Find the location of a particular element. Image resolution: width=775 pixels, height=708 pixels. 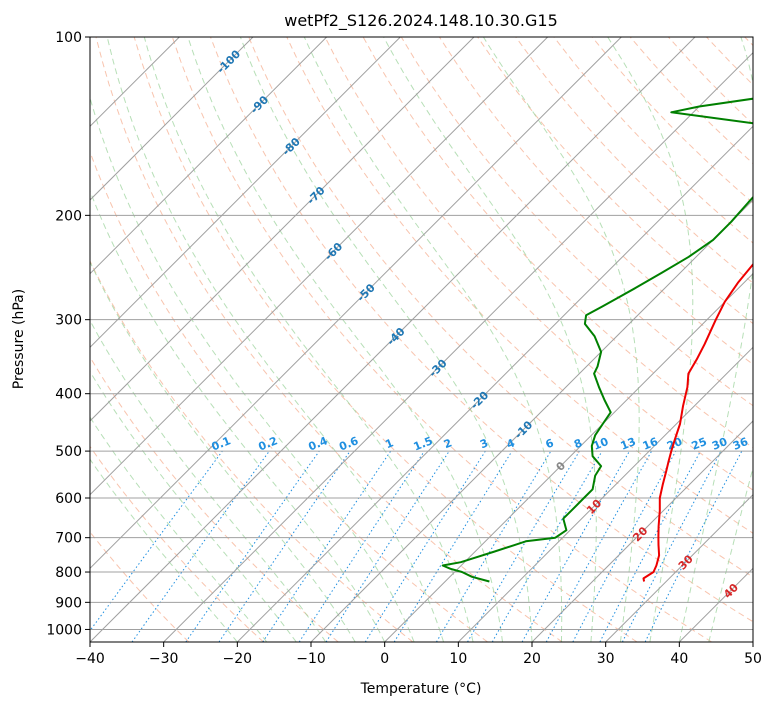

x-tick-label: 30 is located at coordinates (606, 659).